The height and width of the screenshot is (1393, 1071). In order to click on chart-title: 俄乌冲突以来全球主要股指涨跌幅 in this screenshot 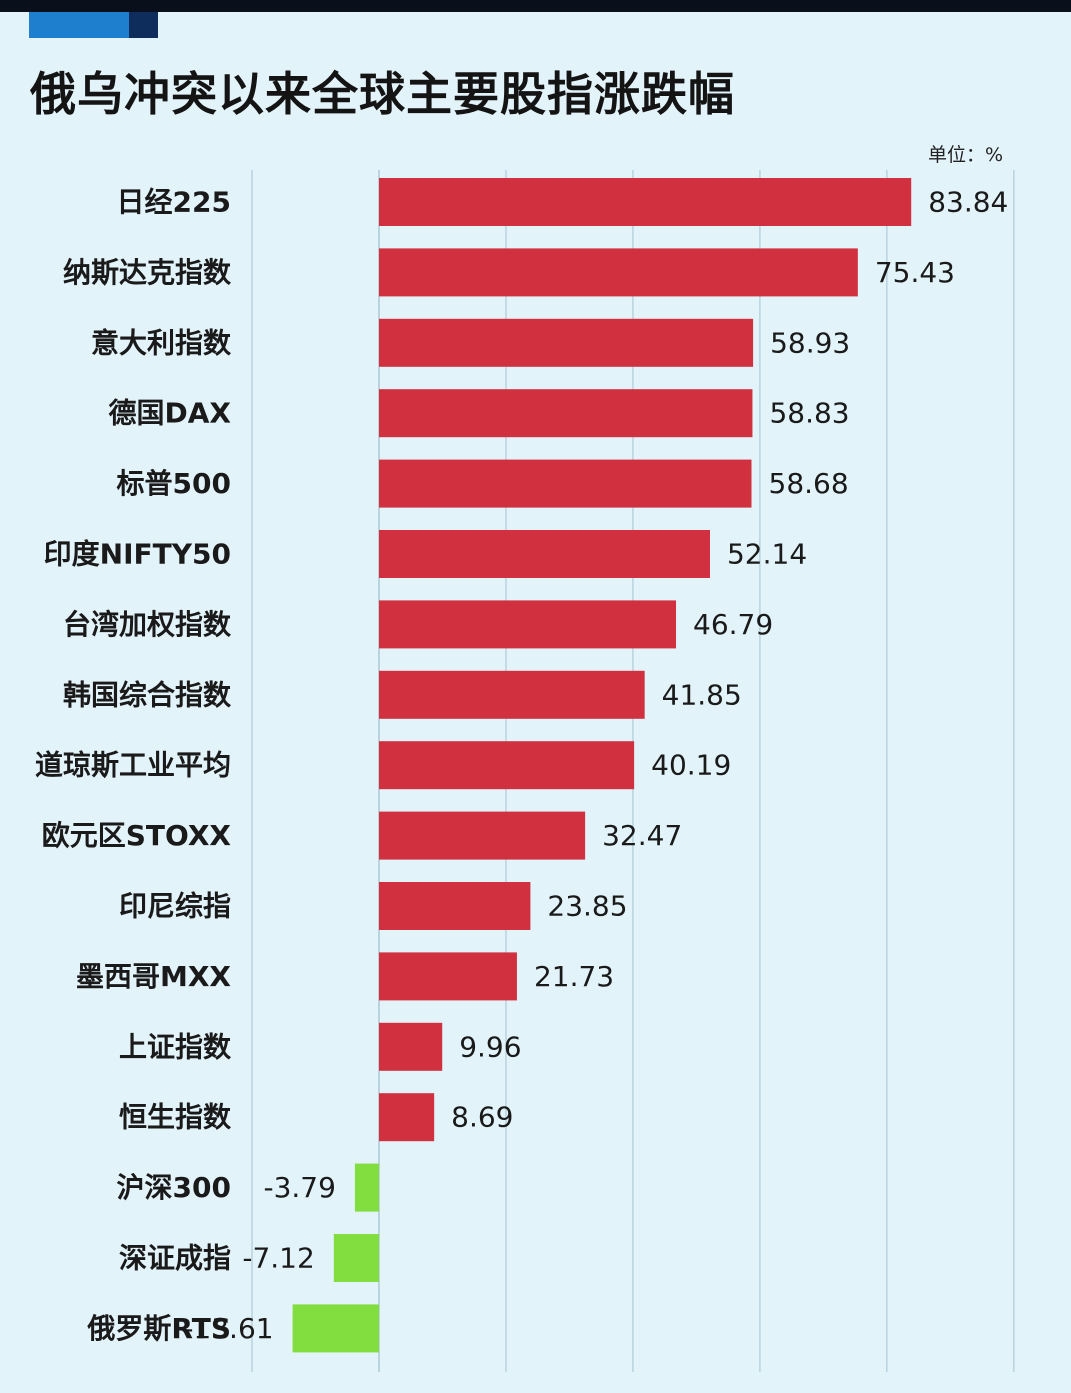, I will do `click(382, 94)`.